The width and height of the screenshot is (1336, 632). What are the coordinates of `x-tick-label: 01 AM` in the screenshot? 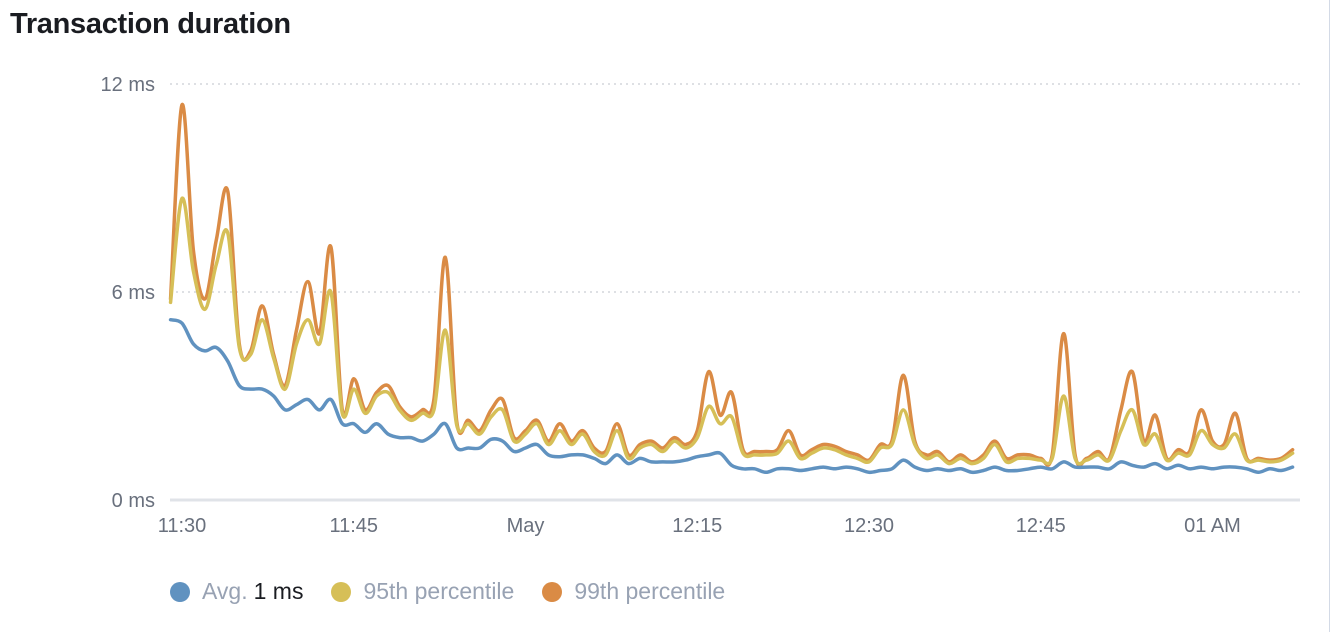 It's located at (1212, 526).